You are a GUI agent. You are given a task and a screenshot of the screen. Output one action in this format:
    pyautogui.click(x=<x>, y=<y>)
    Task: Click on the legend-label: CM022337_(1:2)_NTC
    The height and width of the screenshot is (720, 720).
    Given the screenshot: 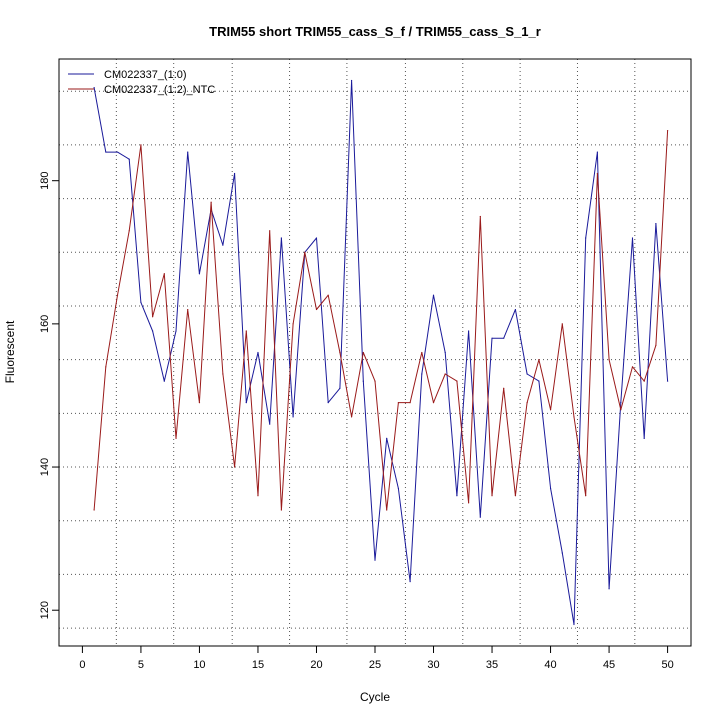 What is the action you would take?
    pyautogui.click(x=159, y=90)
    